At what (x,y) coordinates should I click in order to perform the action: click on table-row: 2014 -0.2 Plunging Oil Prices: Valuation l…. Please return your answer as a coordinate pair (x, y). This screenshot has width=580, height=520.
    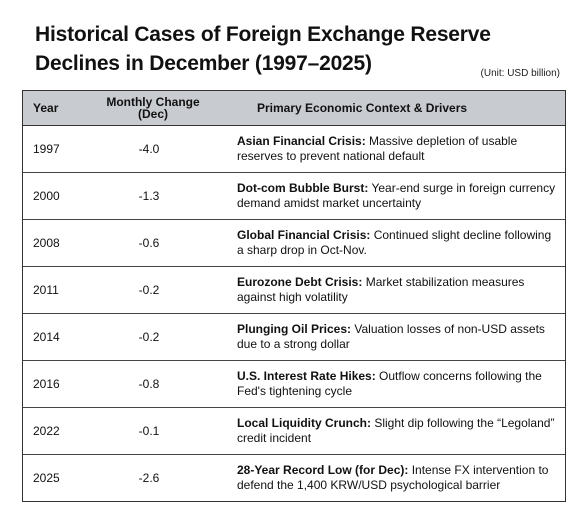
    Looking at the image, I should click on (294, 337).